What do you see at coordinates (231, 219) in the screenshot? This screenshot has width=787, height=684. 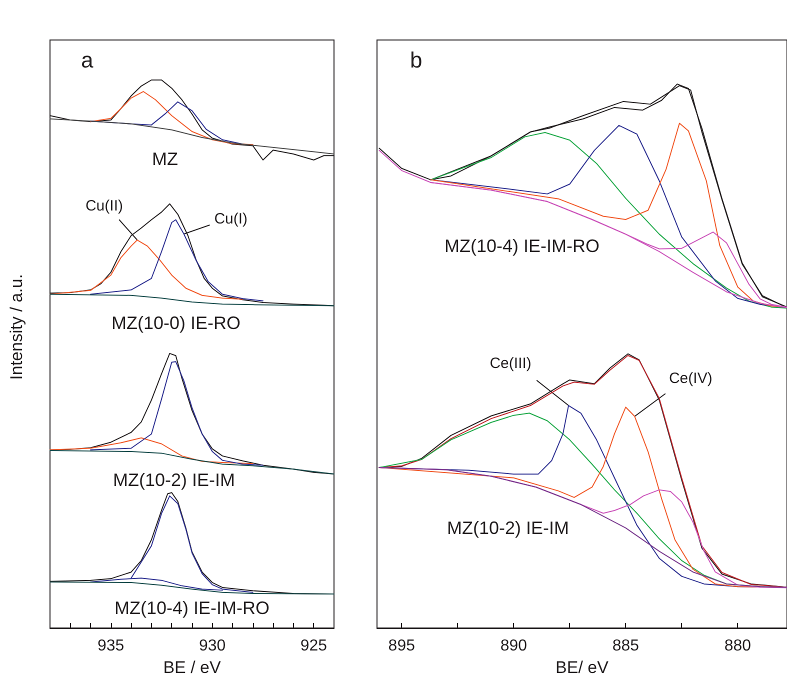 I see `annotation: Cu(I)` at bounding box center [231, 219].